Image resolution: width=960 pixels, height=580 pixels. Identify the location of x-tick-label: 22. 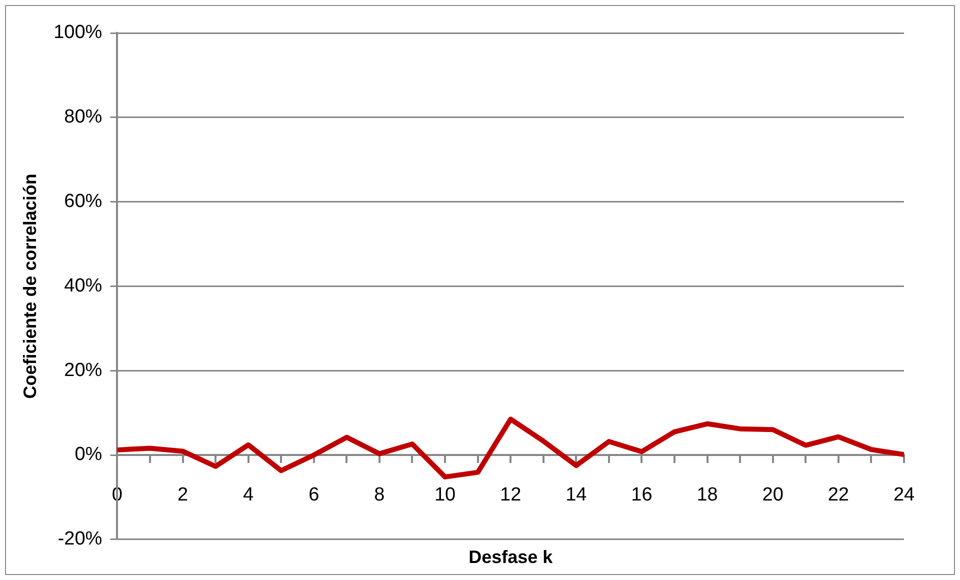
(839, 495).